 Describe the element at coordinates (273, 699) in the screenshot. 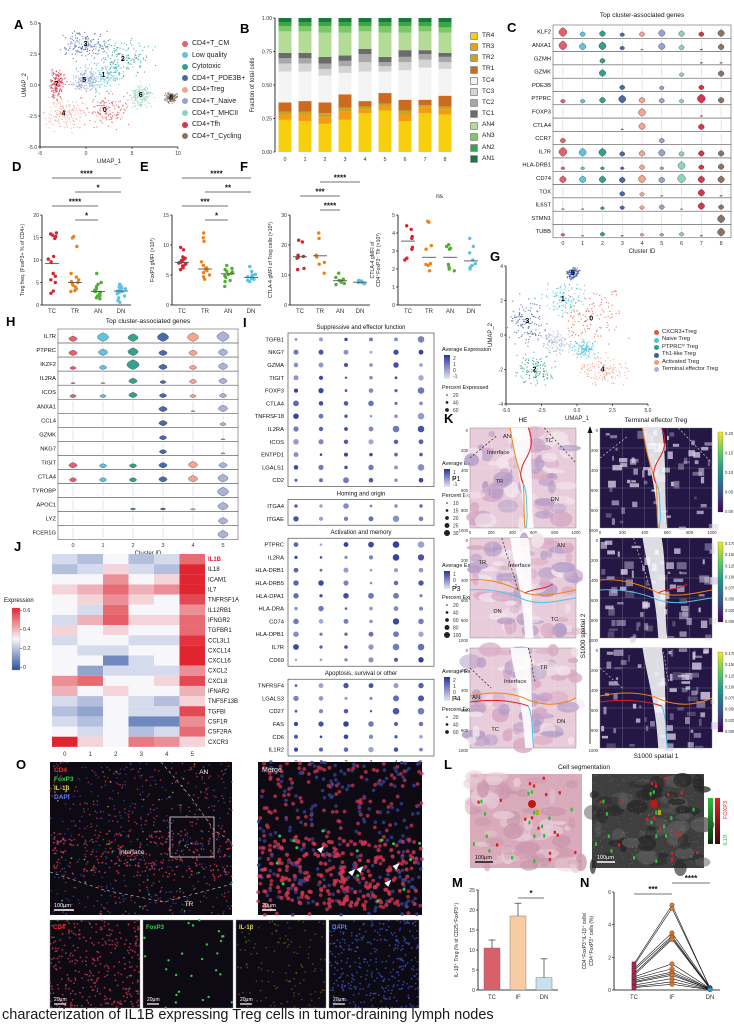

I see `svg-text: LGALS3` at that location.